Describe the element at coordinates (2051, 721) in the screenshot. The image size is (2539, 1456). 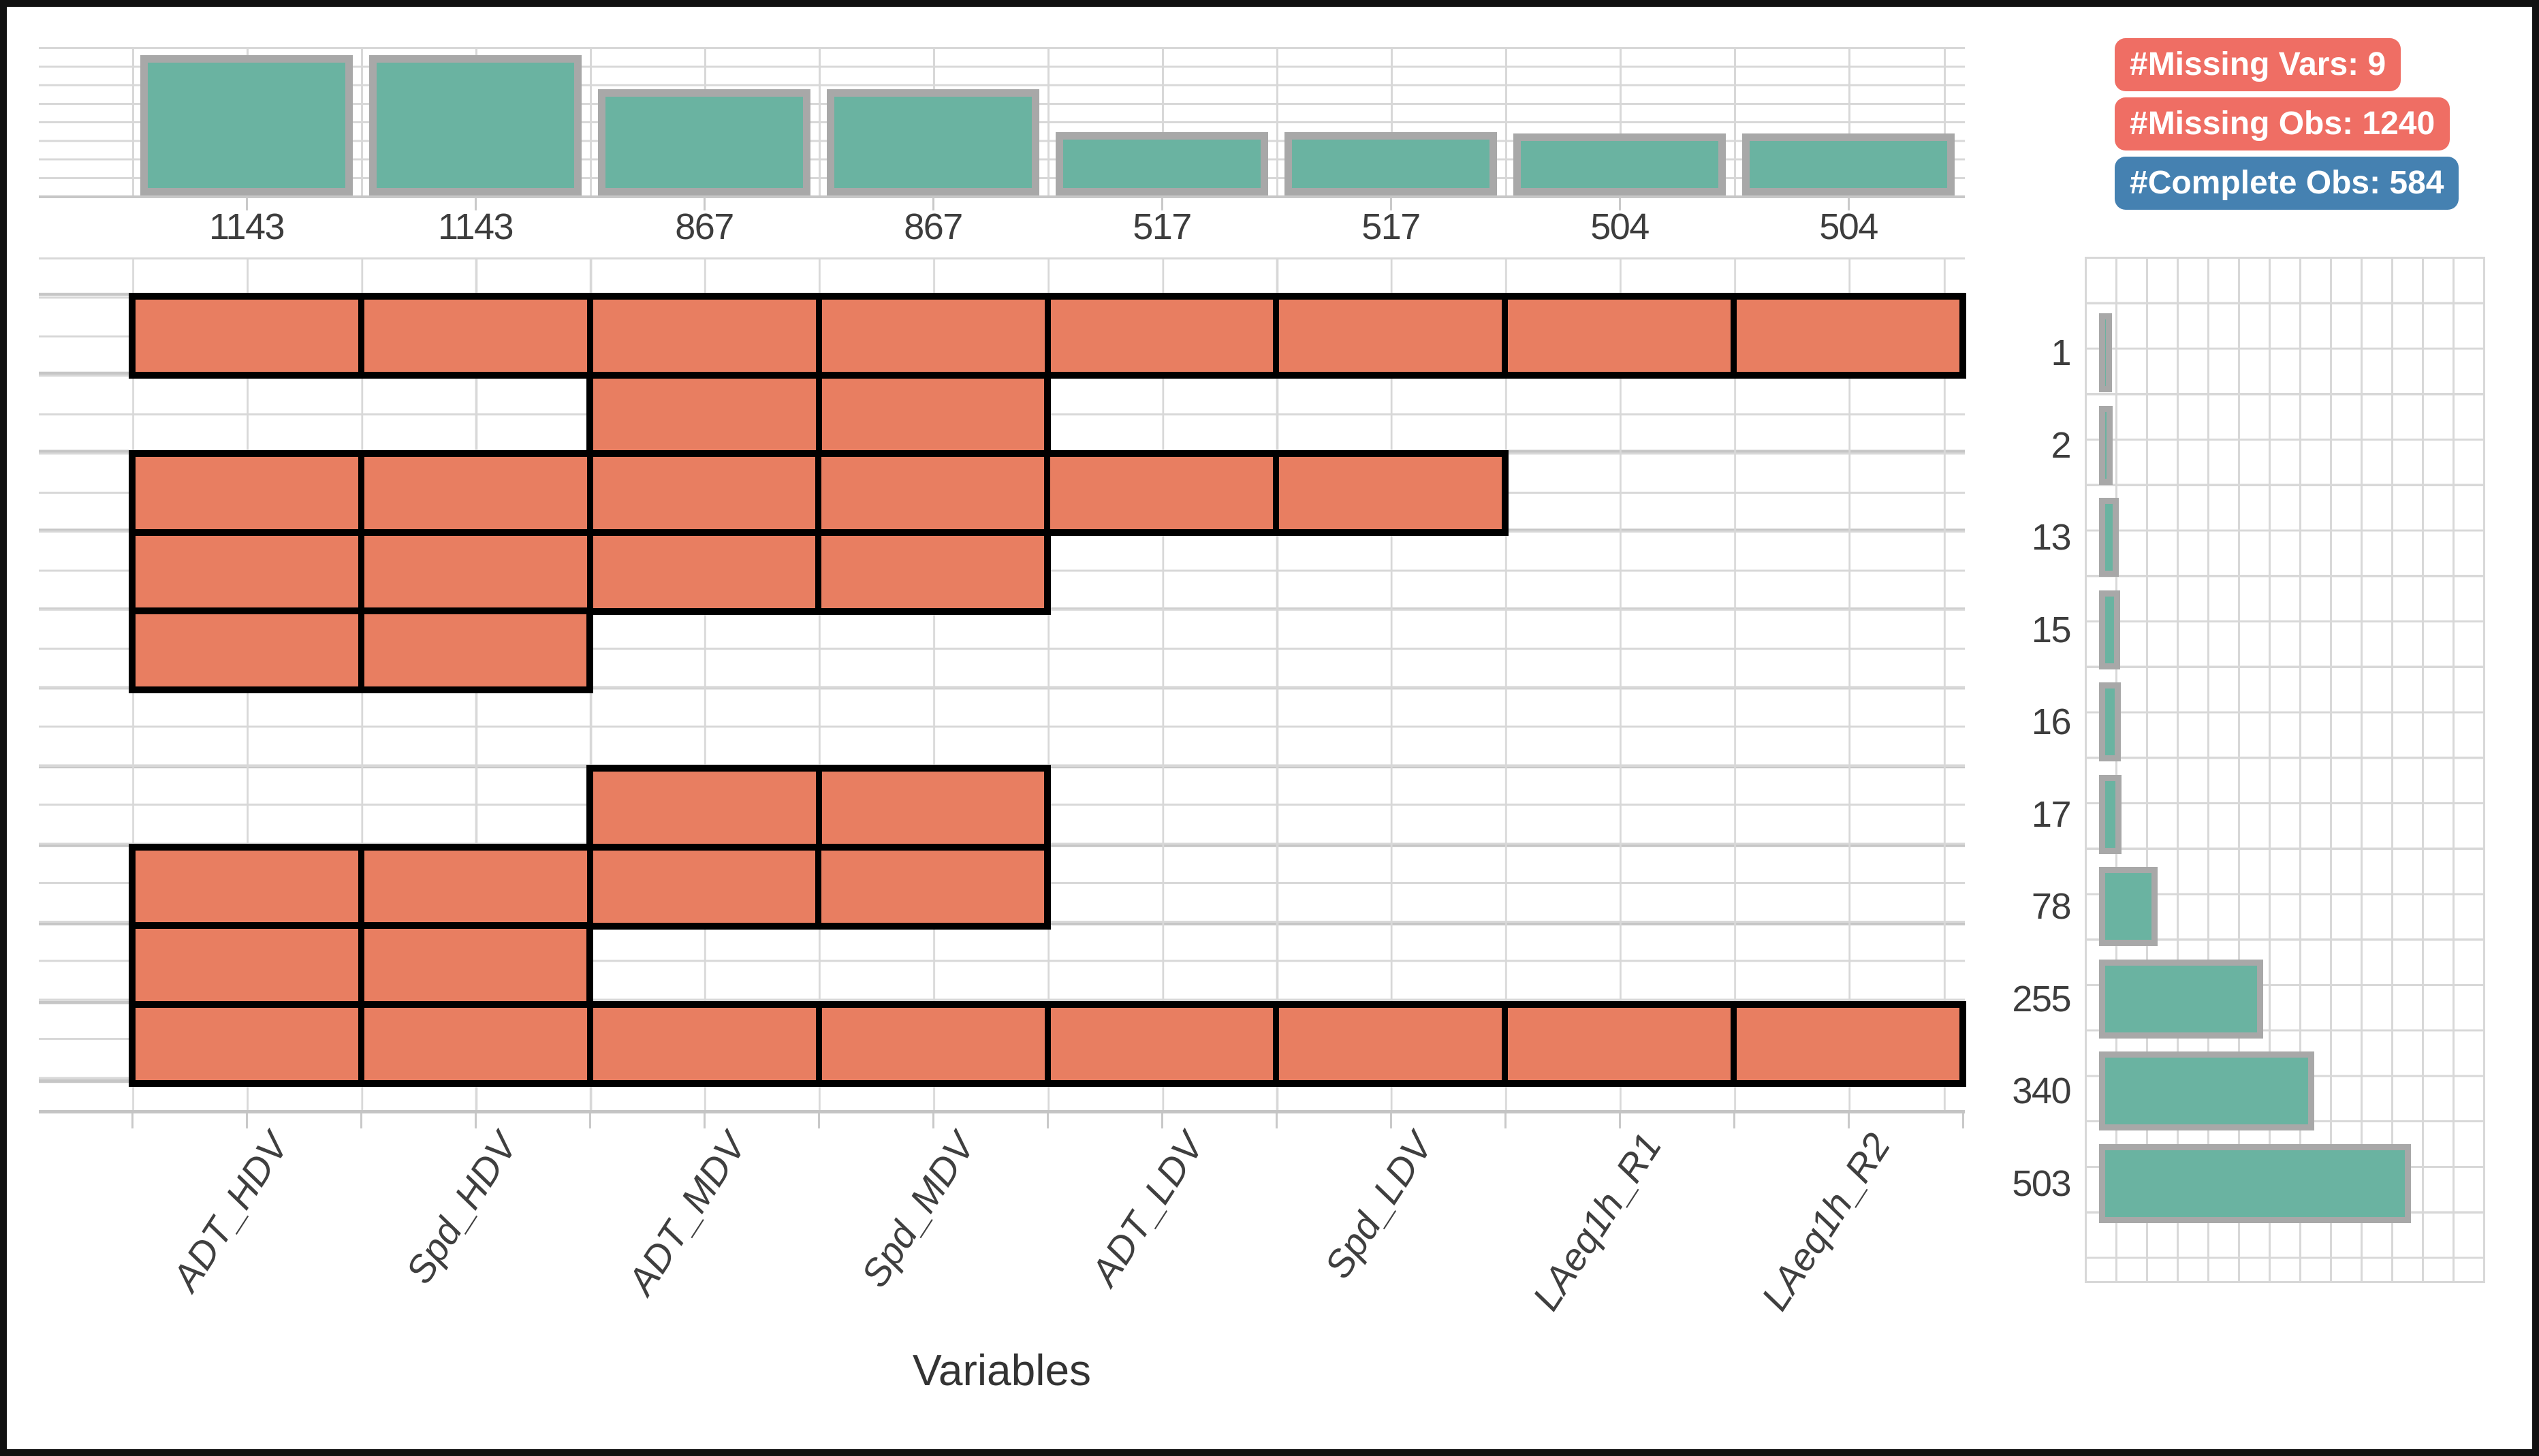
I see `pattern-count-label: 16` at that location.